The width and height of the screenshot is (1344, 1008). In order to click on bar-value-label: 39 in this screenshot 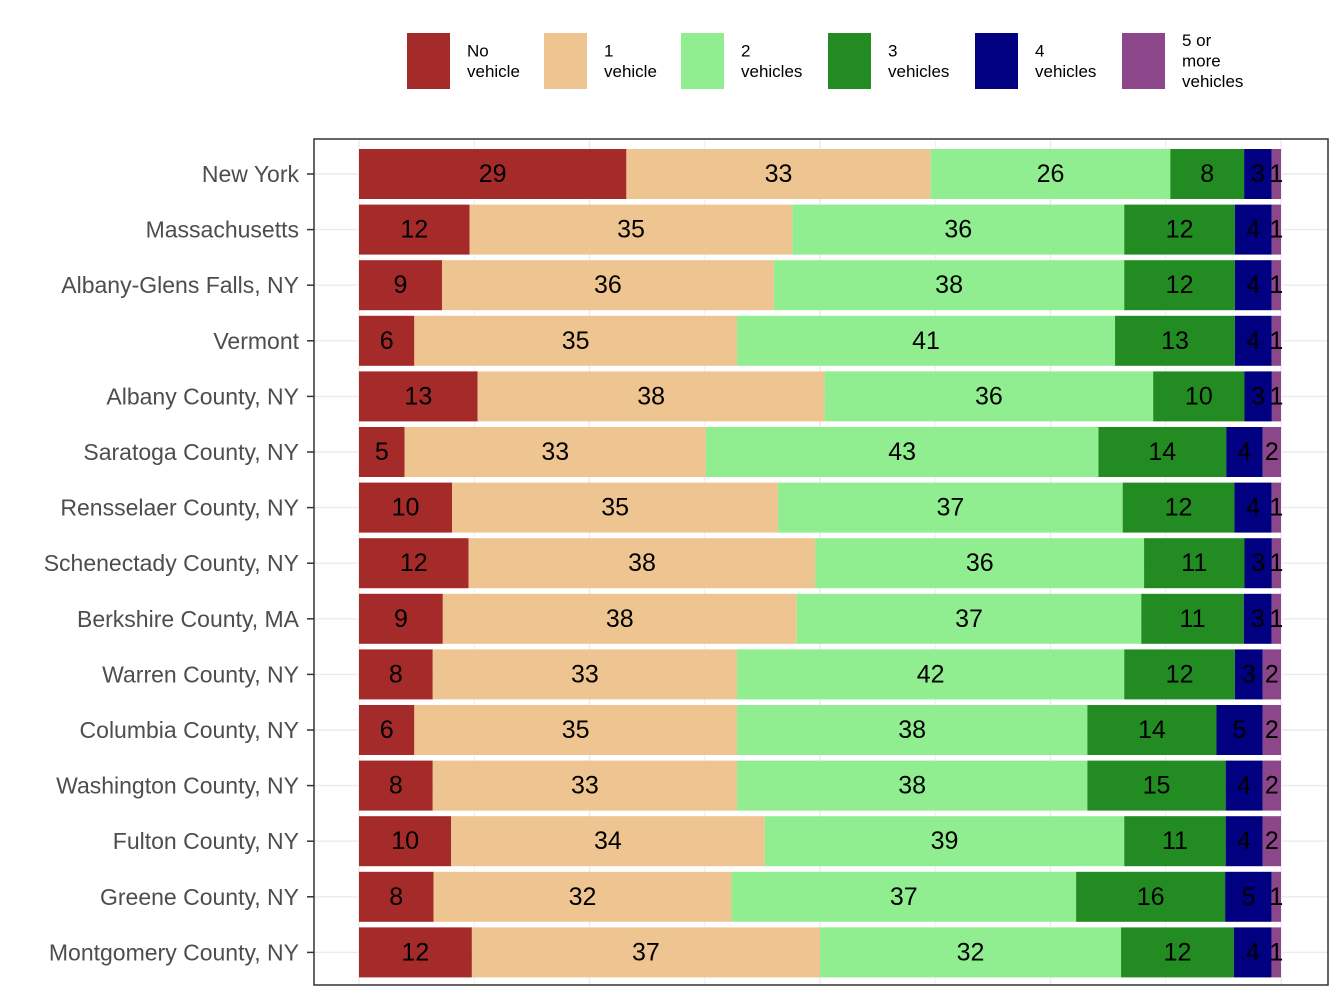, I will do `click(945, 841)`.